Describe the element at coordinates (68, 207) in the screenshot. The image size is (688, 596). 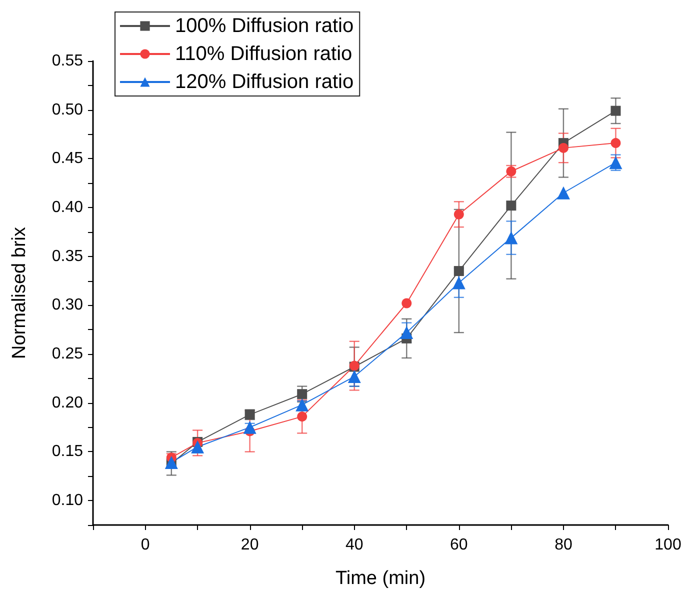
I see `y-tick-label: 0.40` at that location.